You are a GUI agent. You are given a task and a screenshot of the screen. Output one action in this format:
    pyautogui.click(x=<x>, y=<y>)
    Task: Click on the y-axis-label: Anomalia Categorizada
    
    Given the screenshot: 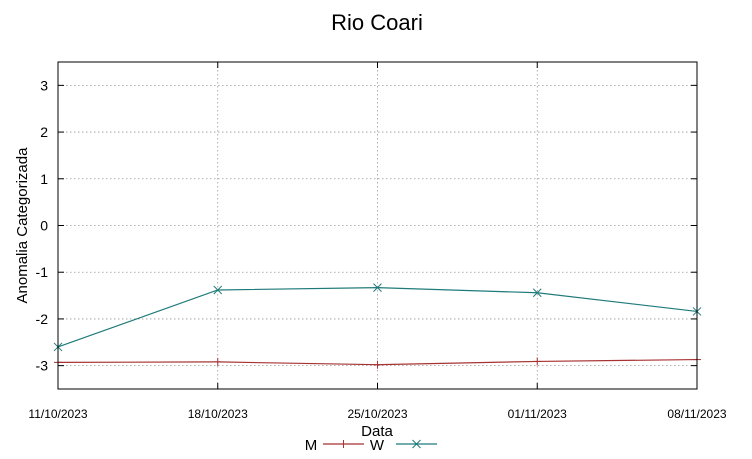 What is the action you would take?
    pyautogui.click(x=22, y=225)
    